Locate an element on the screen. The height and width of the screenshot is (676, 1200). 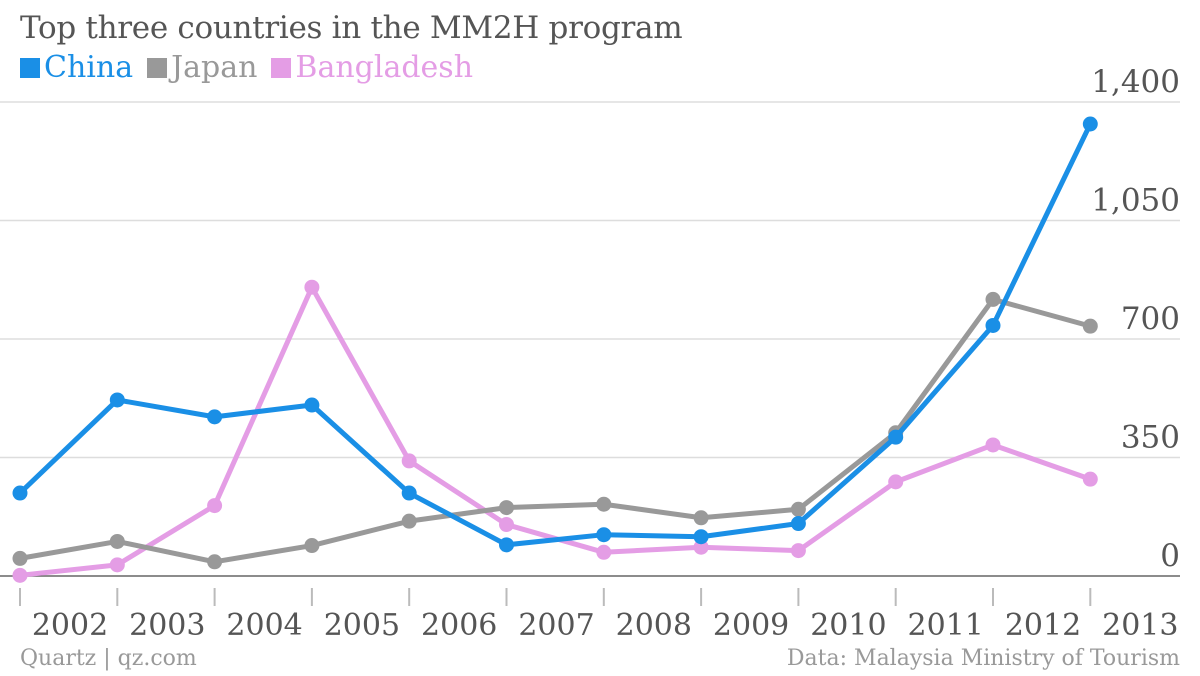
x-tick-label: 2006 is located at coordinates (459, 625).